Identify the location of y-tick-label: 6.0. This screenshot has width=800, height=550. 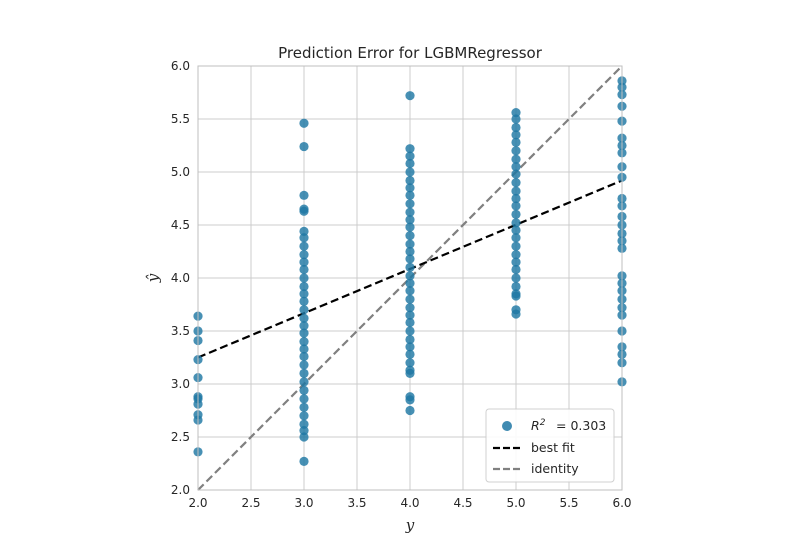
(180, 66).